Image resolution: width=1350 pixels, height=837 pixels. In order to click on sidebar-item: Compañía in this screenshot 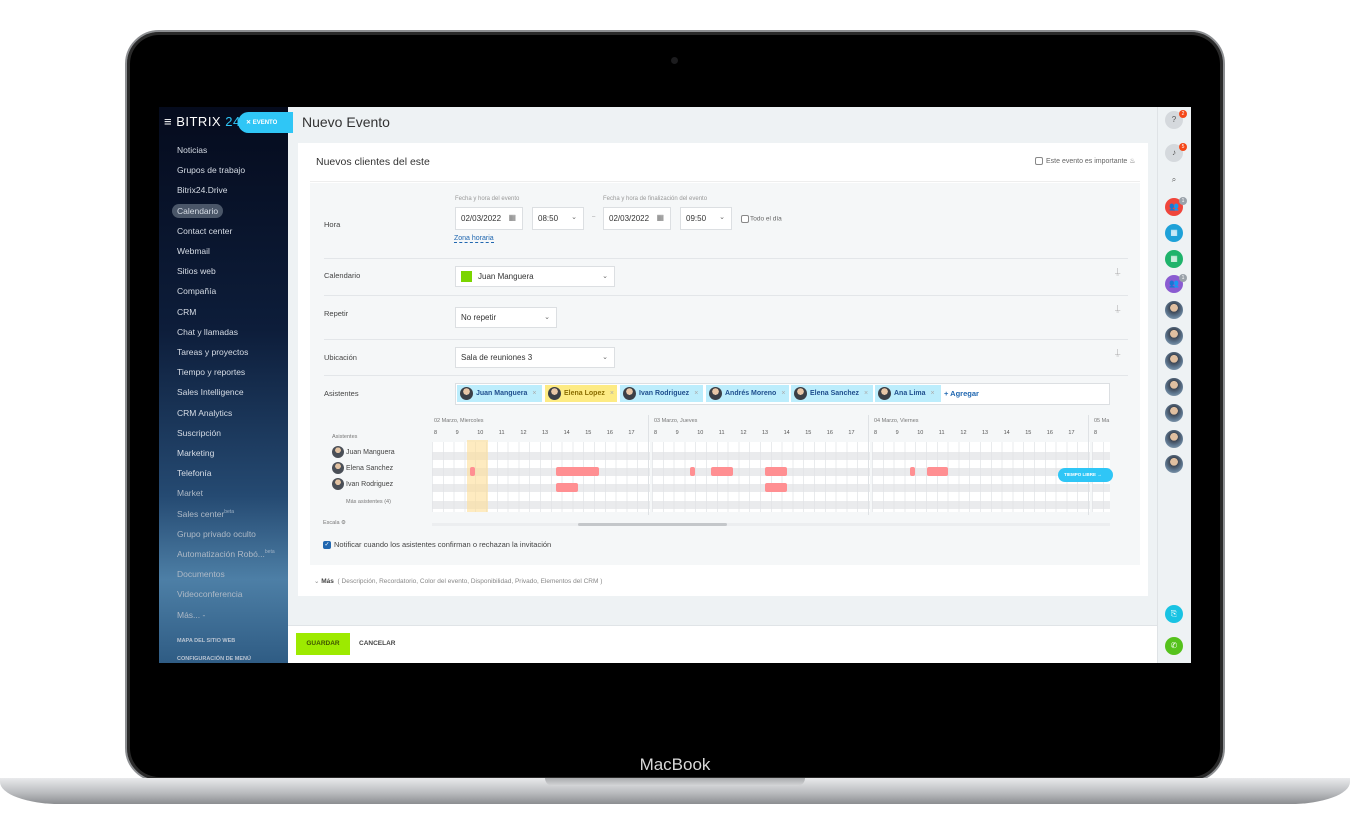, I will do `click(197, 291)`.